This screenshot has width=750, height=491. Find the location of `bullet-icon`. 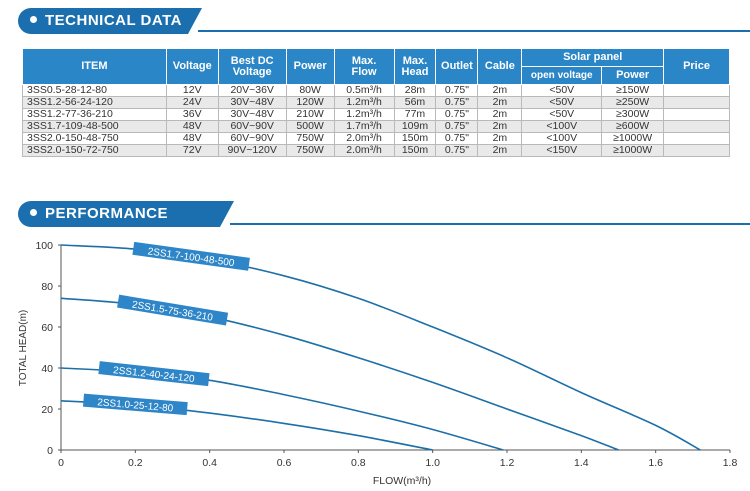

bullet-icon is located at coordinates (33, 212).